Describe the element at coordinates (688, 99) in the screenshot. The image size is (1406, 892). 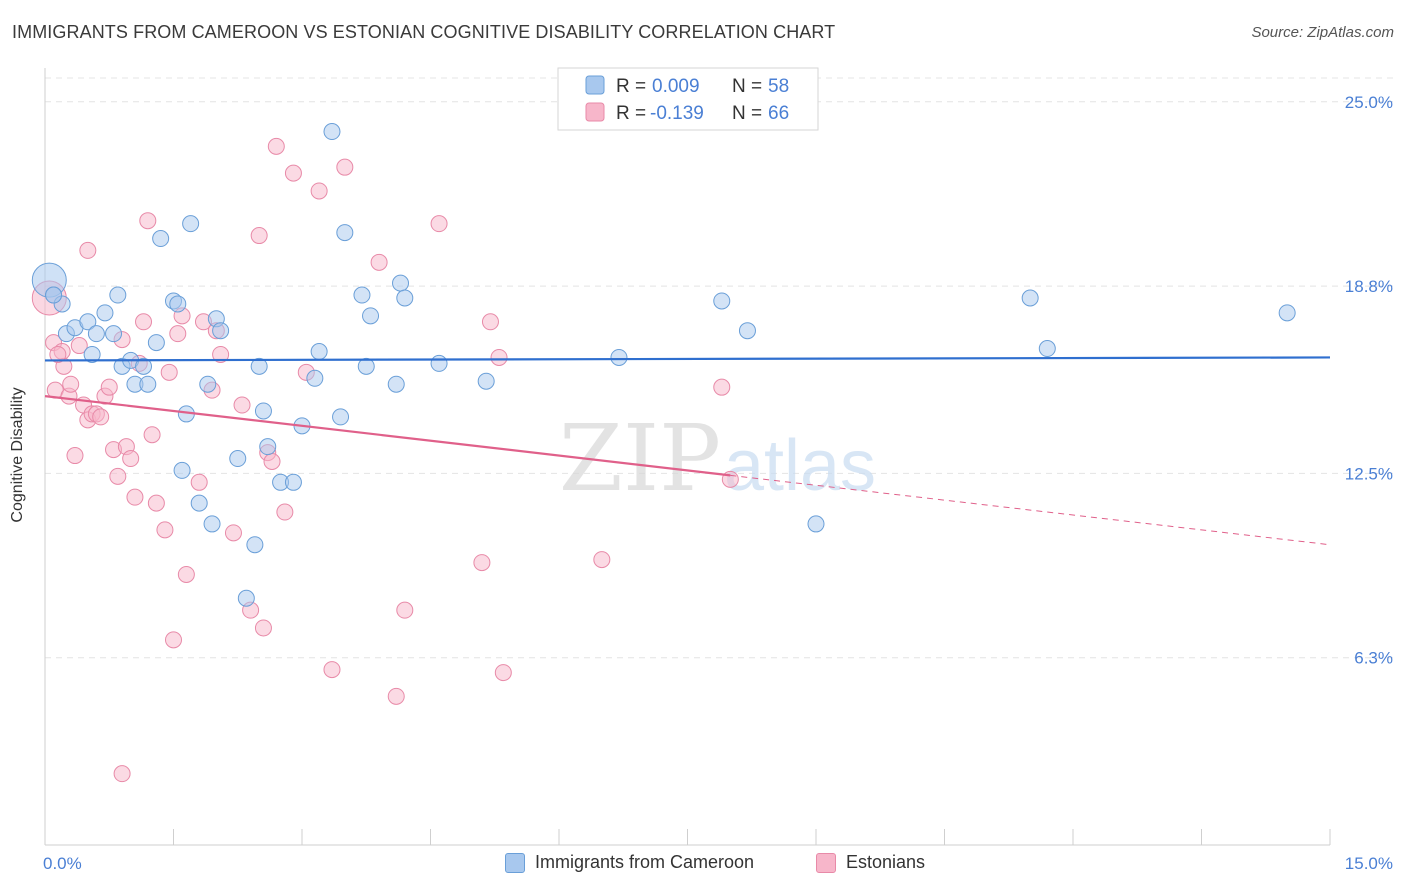
I see `legend-top: R = 0.009 N = 58 R = -0.139 N = 66` at that location.